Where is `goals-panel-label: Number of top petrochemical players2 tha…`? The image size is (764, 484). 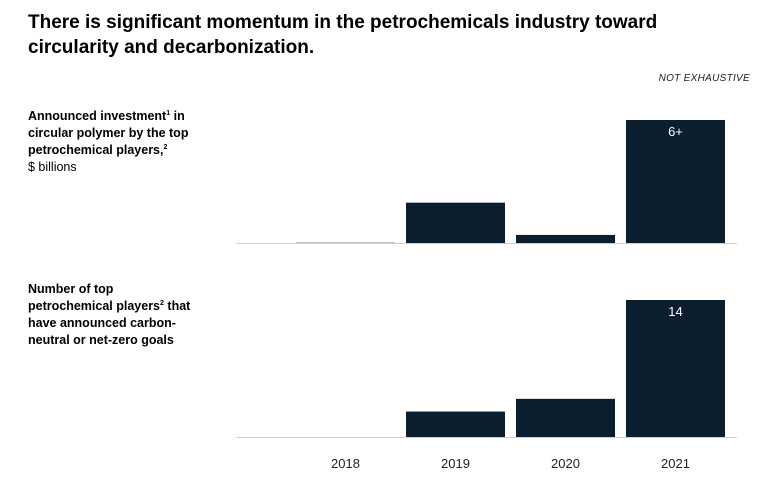 goals-panel-label: Number of top petrochemical players2 tha… is located at coordinates (128, 315).